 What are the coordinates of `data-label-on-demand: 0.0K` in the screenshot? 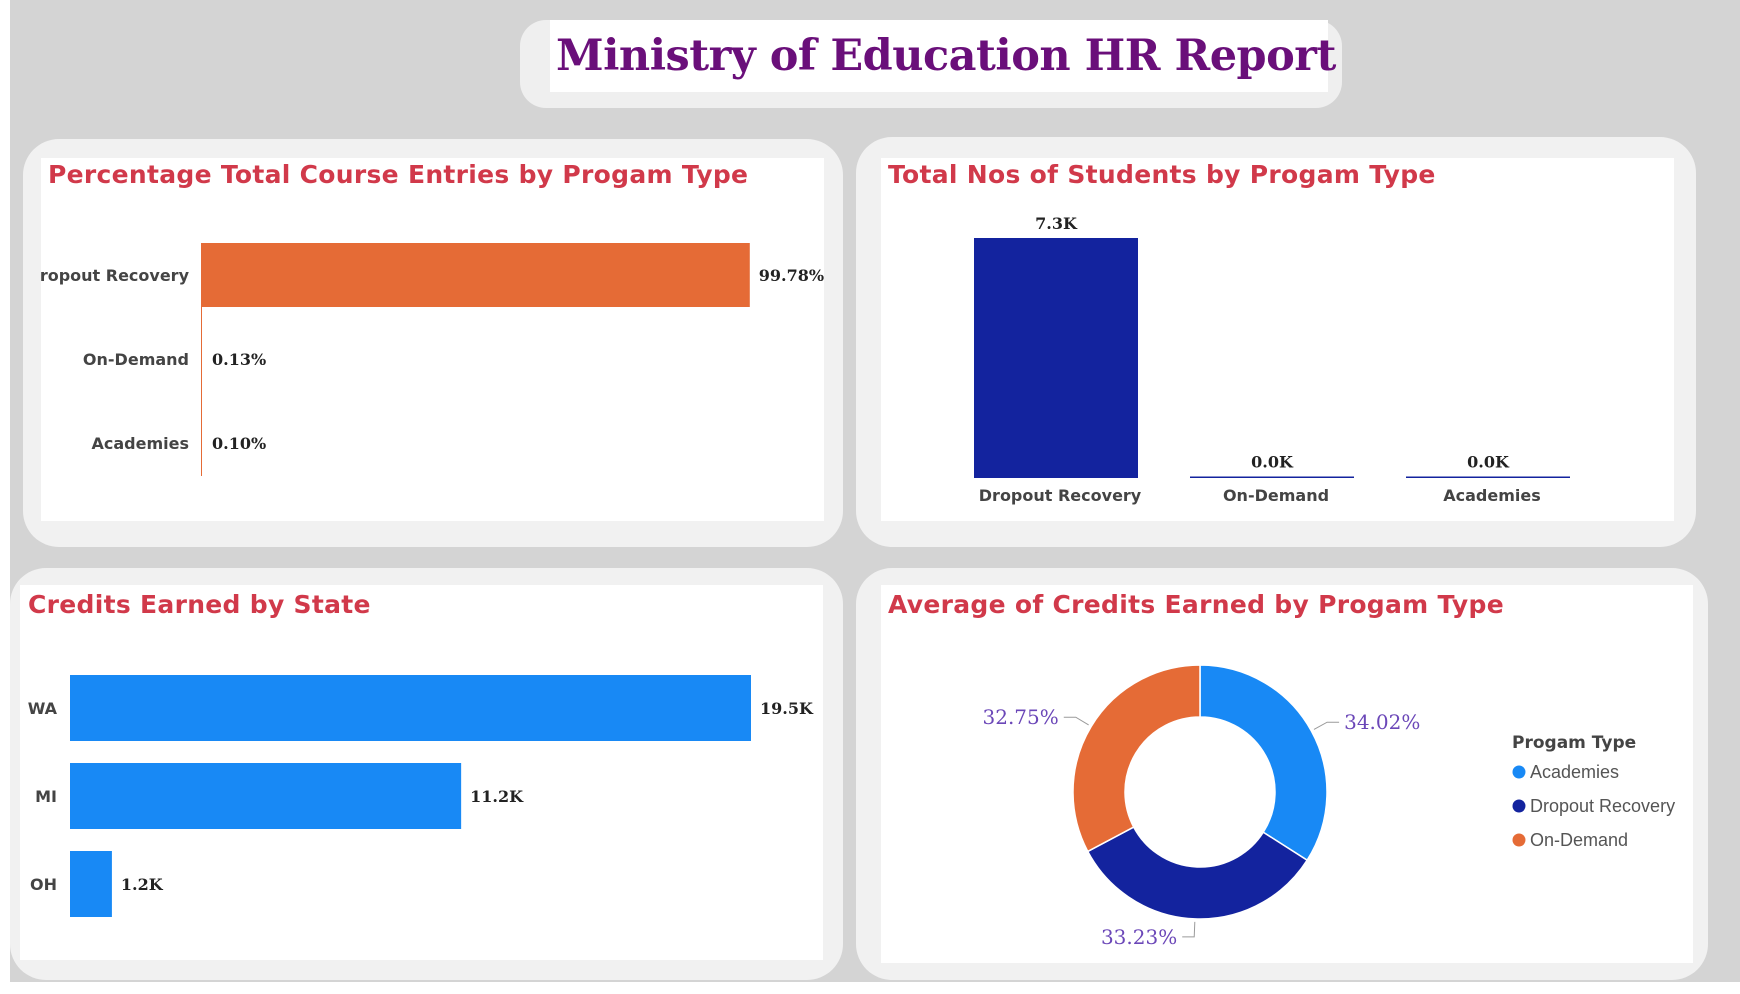 It's located at (1272, 462).